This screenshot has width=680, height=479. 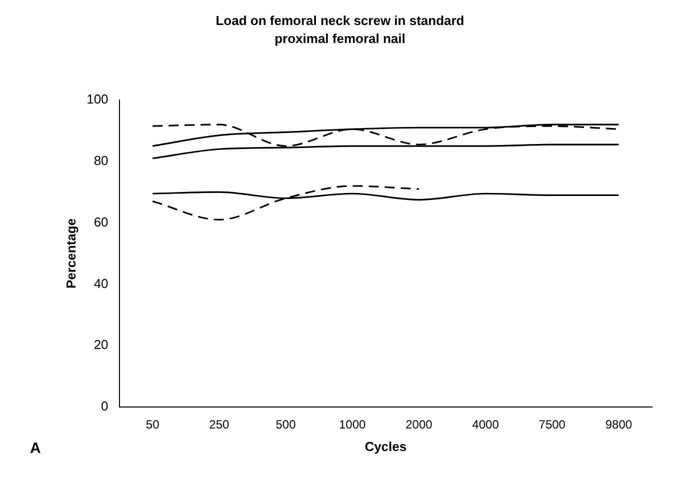 I want to click on y-tick-label: 60, so click(x=101, y=222).